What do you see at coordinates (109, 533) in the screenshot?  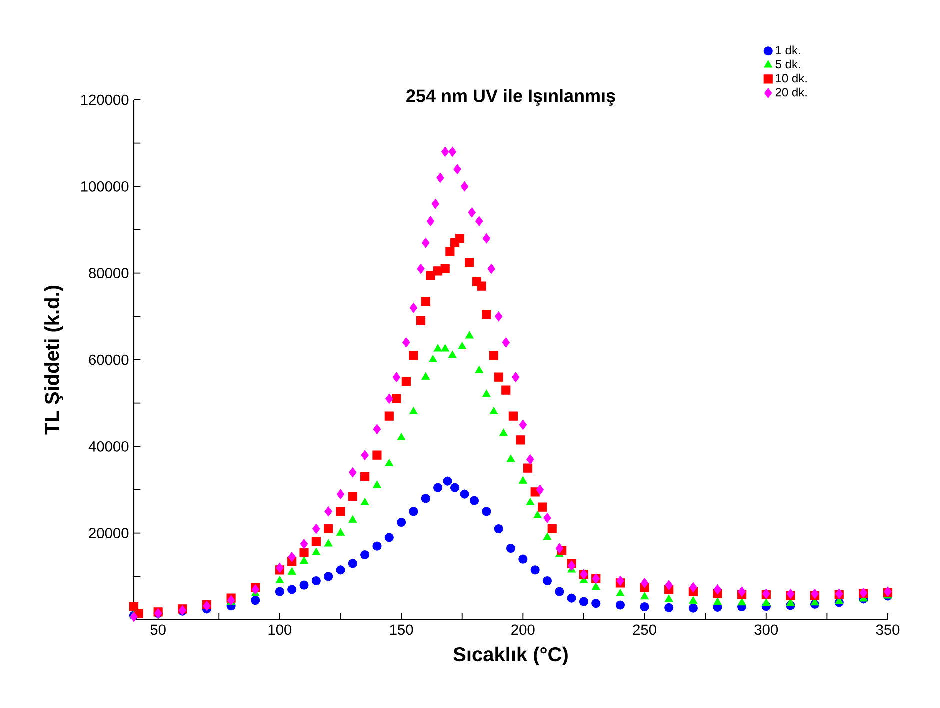 I see `y-tick-label: 20000` at bounding box center [109, 533].